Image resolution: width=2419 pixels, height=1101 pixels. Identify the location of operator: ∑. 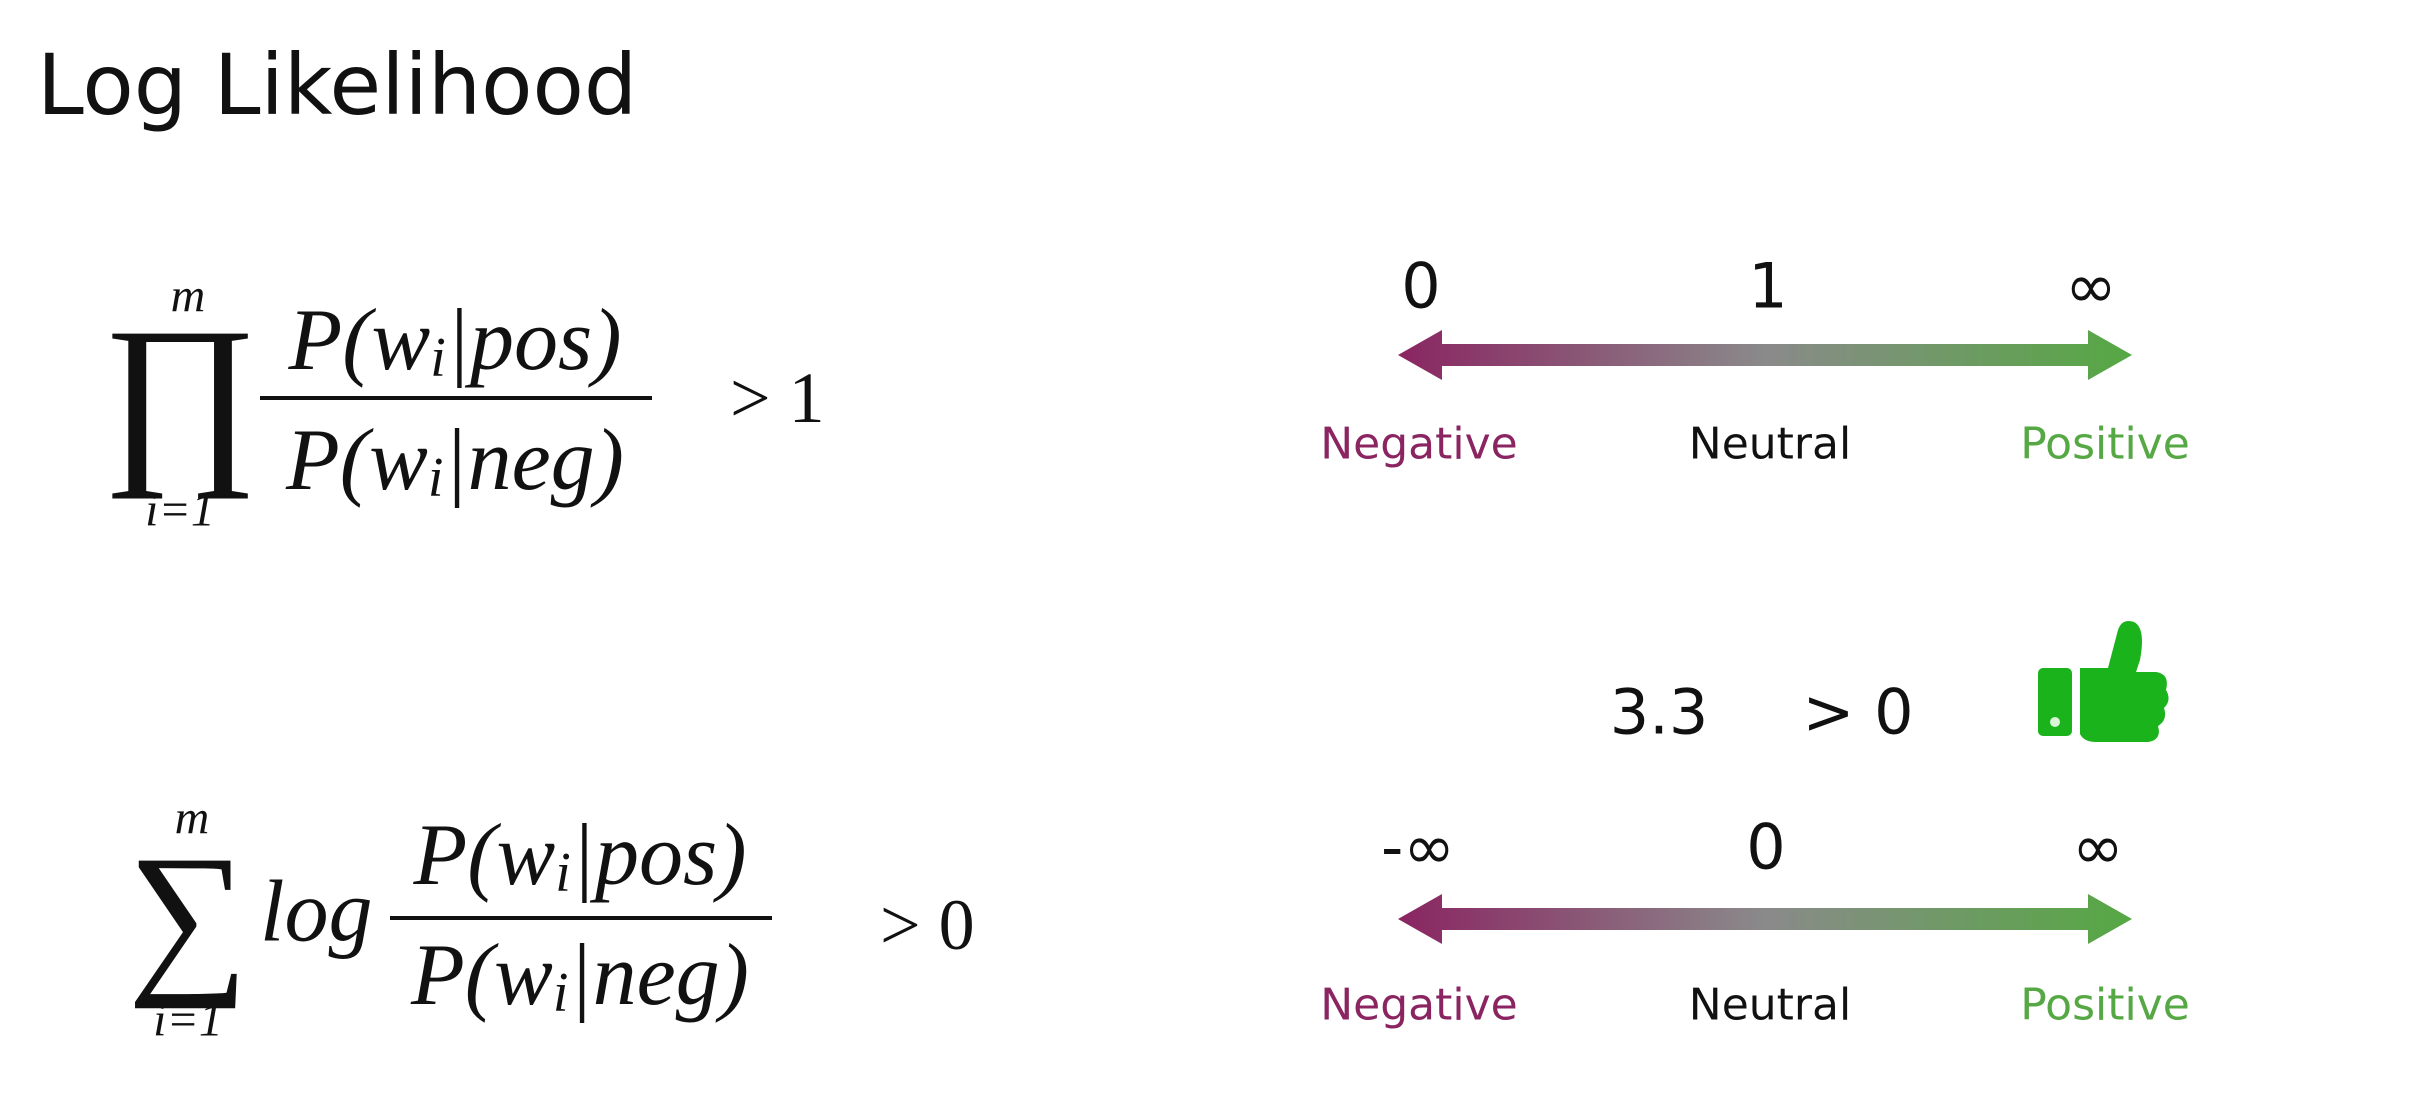
(187, 915).